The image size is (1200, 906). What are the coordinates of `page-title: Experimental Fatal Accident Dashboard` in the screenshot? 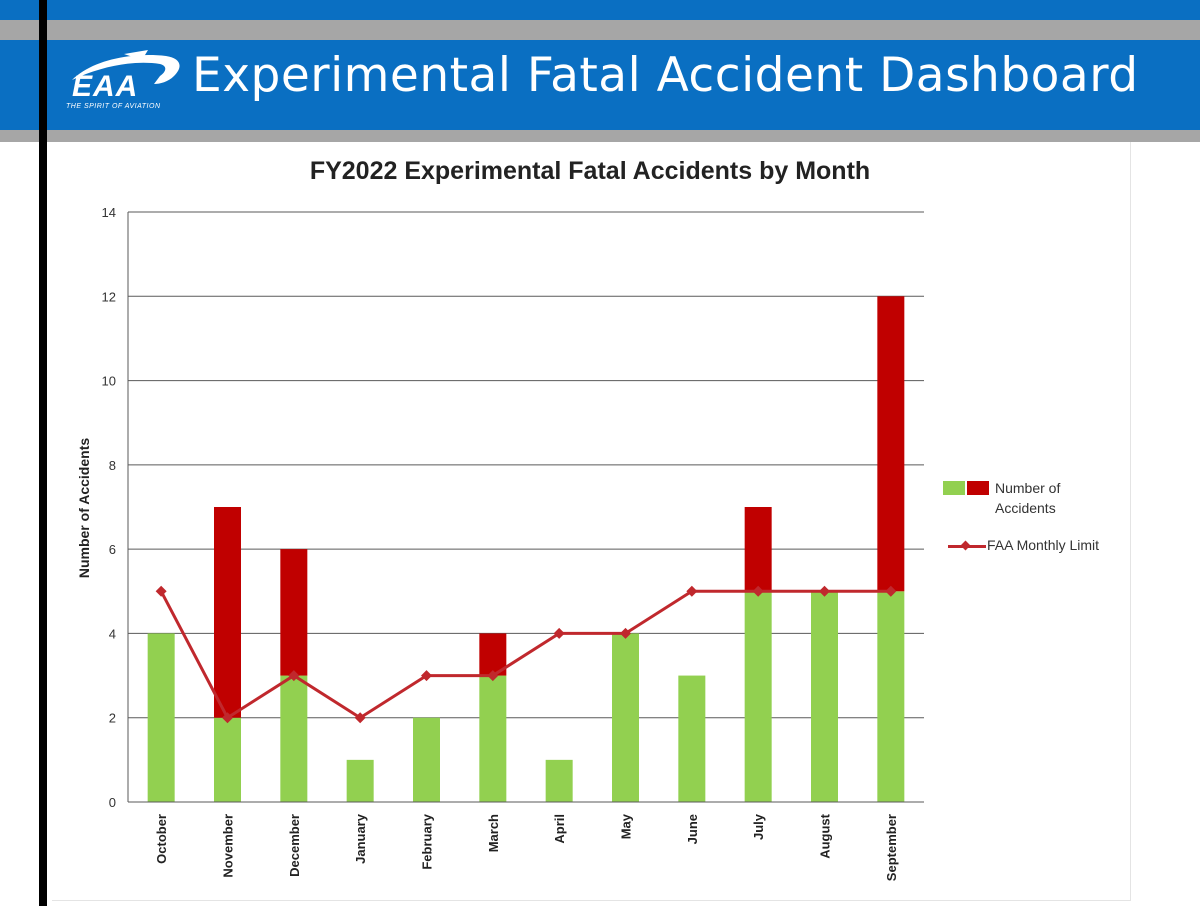 It's located at (665, 75).